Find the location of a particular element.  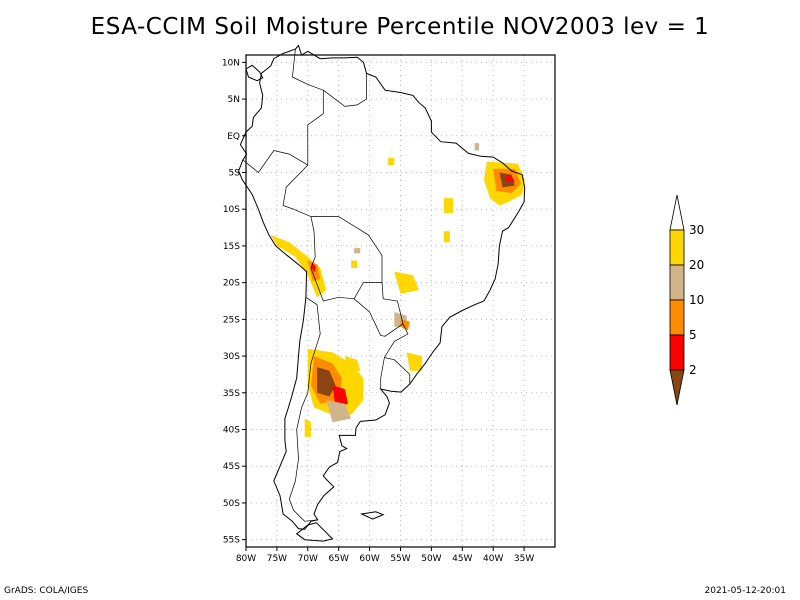

lon-tick-label: 65W is located at coordinates (339, 559).